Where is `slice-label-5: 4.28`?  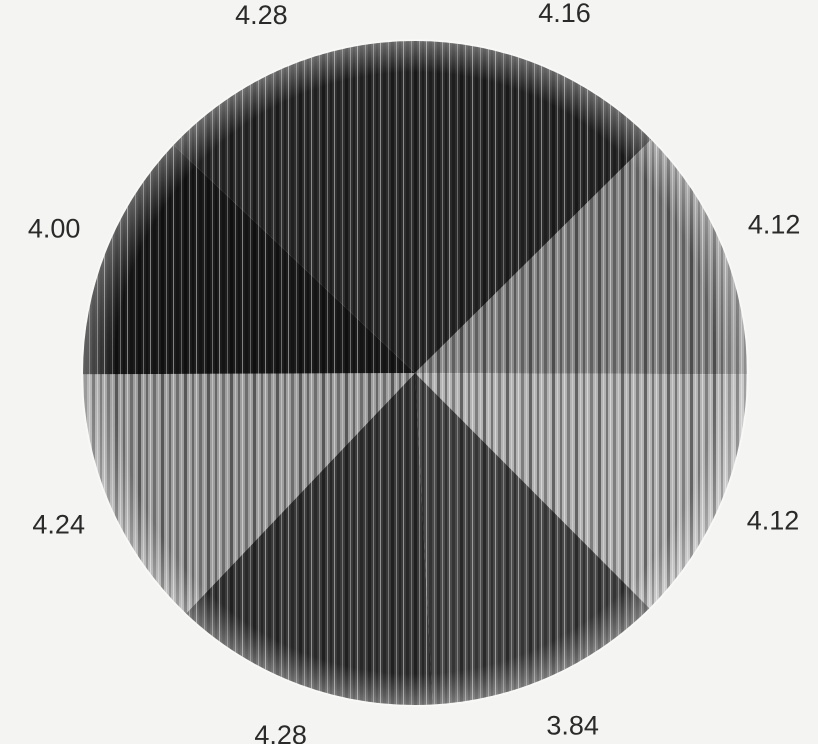 slice-label-5: 4.28 is located at coordinates (280, 732).